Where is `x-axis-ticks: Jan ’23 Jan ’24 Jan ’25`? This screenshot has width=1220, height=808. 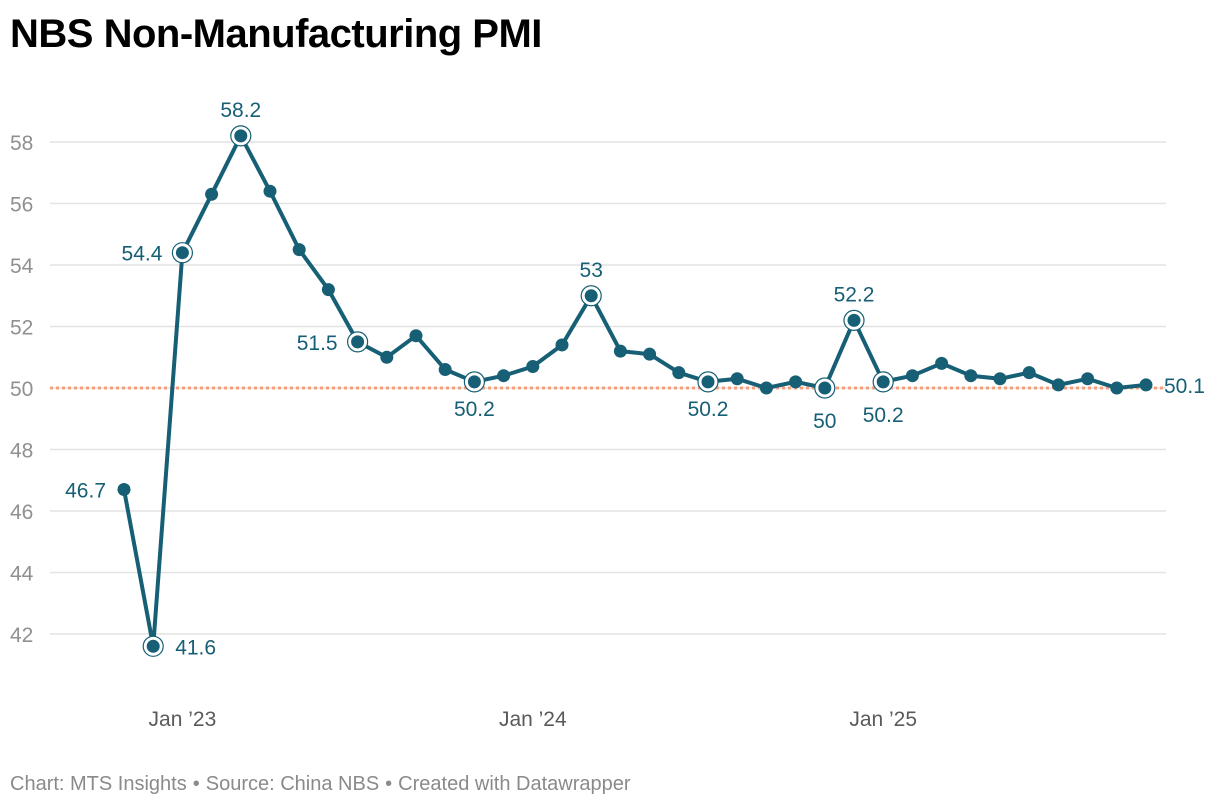
x-axis-ticks: Jan ’23 Jan ’24 Jan ’25 is located at coordinates (533, 719).